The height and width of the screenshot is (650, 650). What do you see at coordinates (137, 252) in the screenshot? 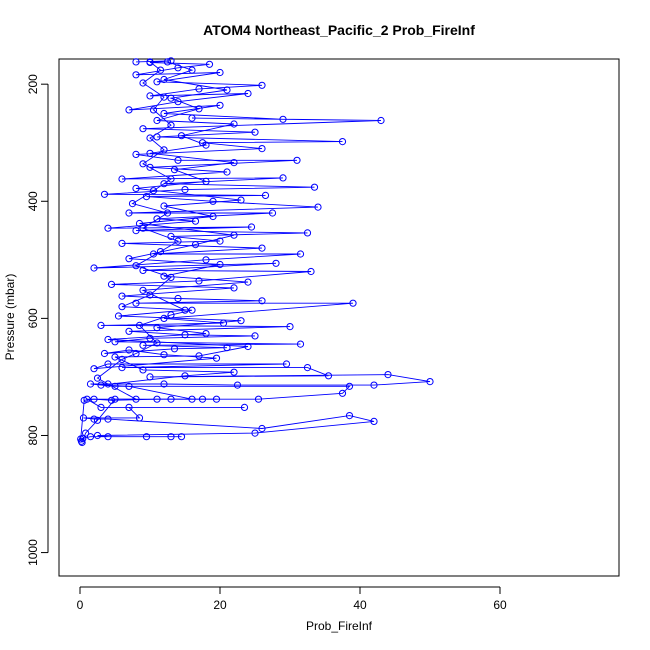
I see `series-line` at bounding box center [137, 252].